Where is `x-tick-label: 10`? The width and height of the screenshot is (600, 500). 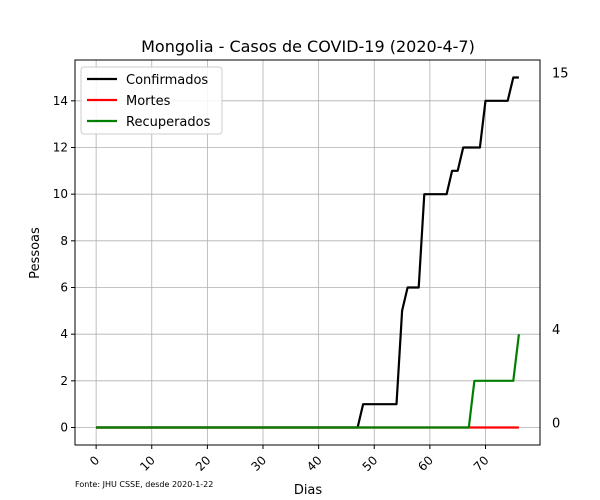
x-tick-label: 10 is located at coordinates (147, 463).